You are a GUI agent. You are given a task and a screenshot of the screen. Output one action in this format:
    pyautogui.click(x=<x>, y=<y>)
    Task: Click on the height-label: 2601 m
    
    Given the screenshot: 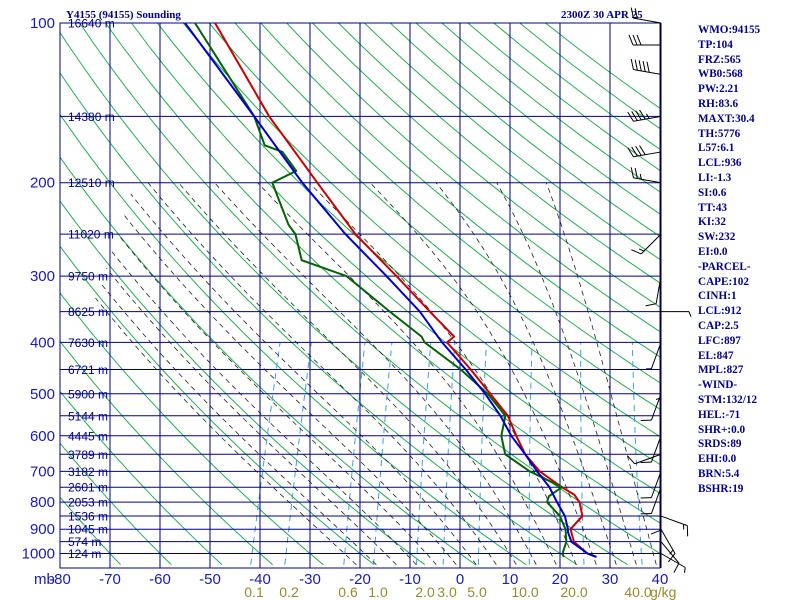 What is the action you would take?
    pyautogui.click(x=88, y=488)
    